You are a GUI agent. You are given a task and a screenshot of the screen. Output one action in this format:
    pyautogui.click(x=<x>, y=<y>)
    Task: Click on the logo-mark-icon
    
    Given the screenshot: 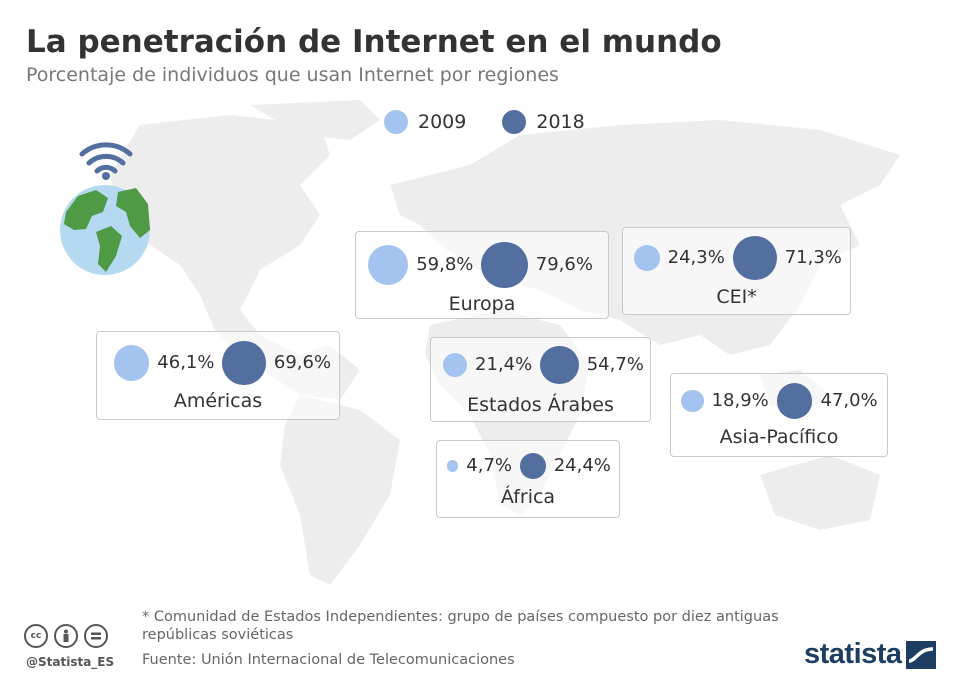 What is the action you would take?
    pyautogui.click(x=920, y=654)
    